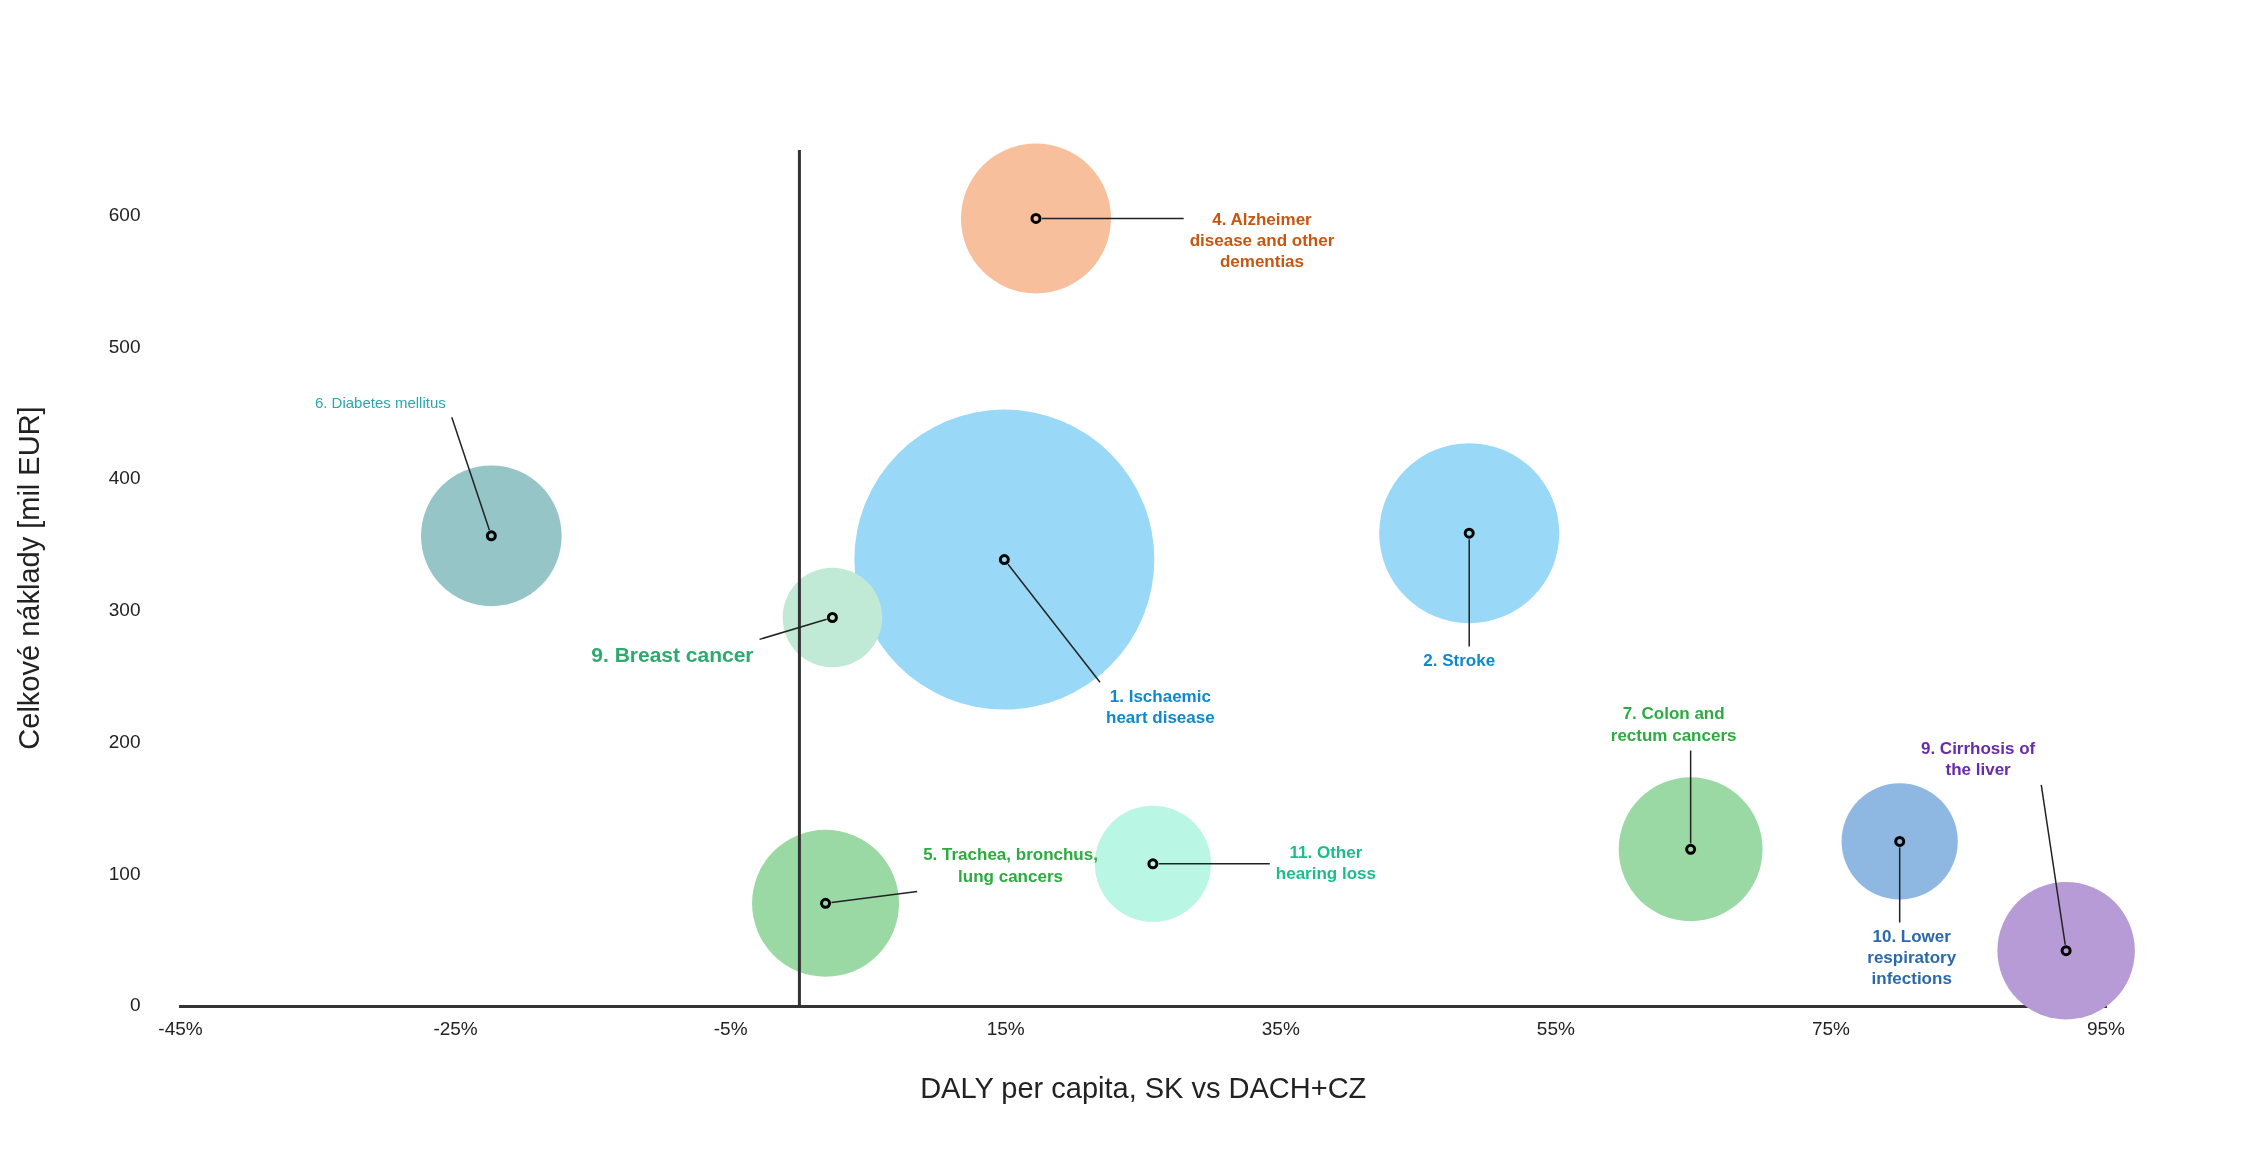  I want to click on x-tick-label: 15%, so click(1005, 1028).